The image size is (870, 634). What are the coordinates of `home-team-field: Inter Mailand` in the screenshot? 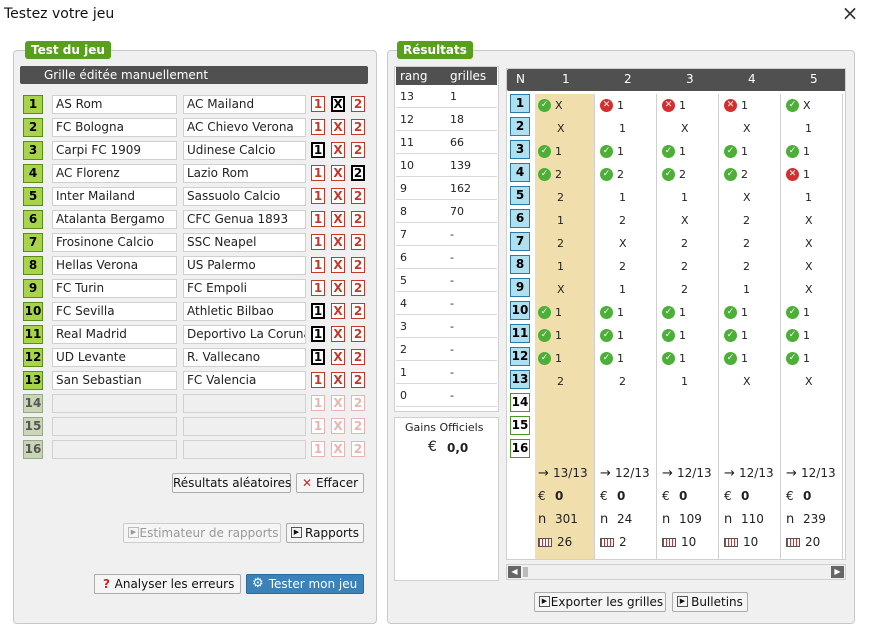 It's located at (114, 196).